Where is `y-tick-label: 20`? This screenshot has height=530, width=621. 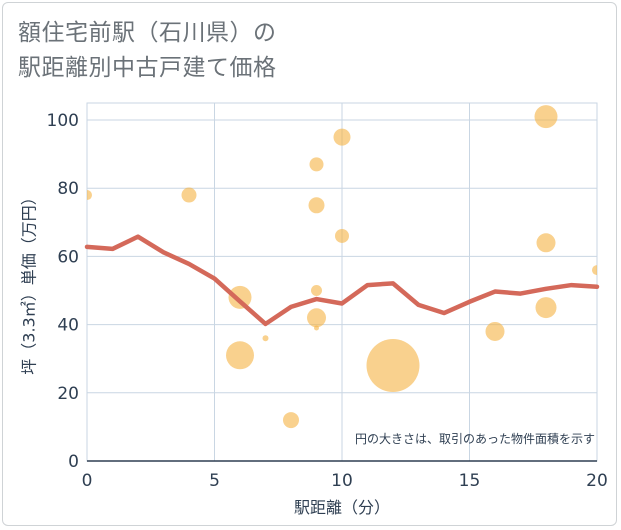
y-tick-label: 20 is located at coordinates (68, 394).